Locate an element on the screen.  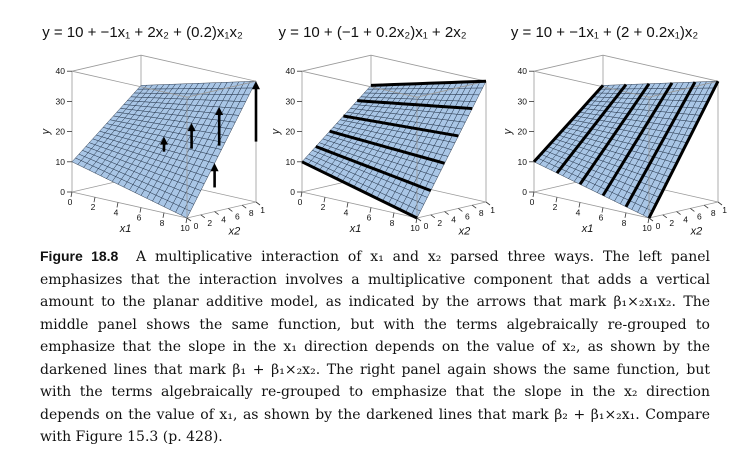
surface-plot-middle: 010203040y0246810x10246810x2 is located at coordinates (382, 145).